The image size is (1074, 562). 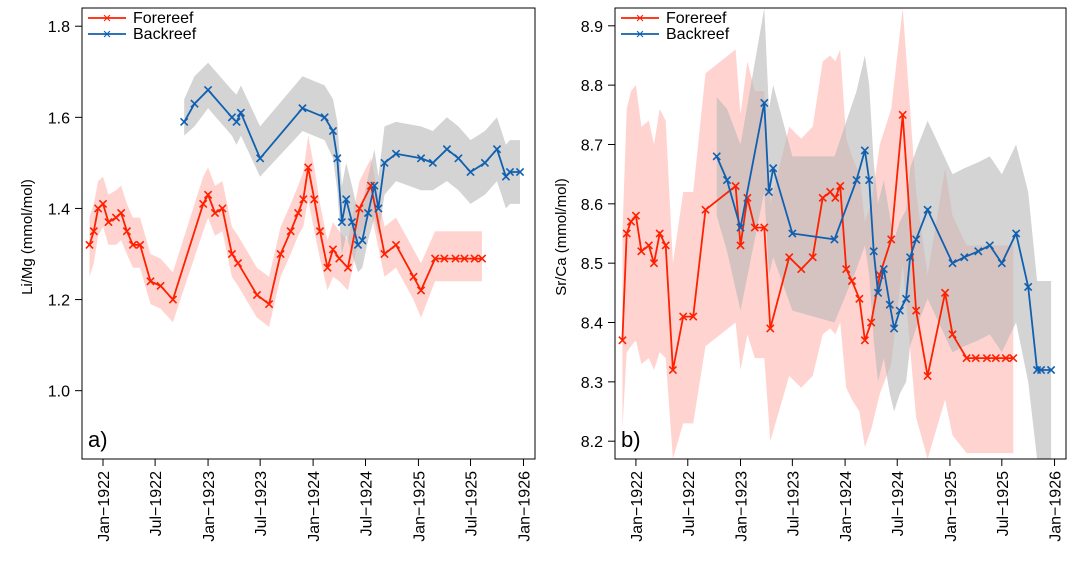 I want to click on y-tick-label: 1.4, so click(x=59, y=209).